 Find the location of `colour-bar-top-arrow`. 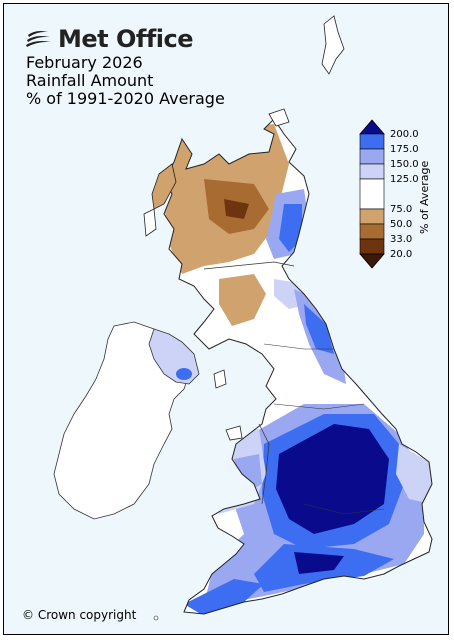

colour-bar-top-arrow is located at coordinates (372, 127).